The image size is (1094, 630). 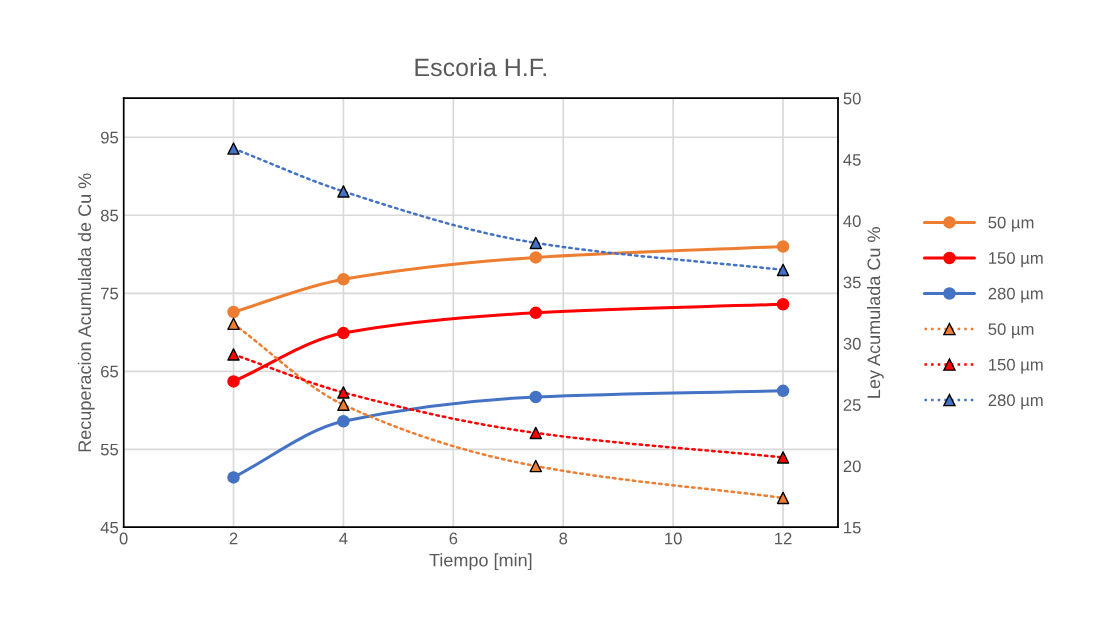 What do you see at coordinates (563, 538) in the screenshot?
I see `x-tick-label: 8` at bounding box center [563, 538].